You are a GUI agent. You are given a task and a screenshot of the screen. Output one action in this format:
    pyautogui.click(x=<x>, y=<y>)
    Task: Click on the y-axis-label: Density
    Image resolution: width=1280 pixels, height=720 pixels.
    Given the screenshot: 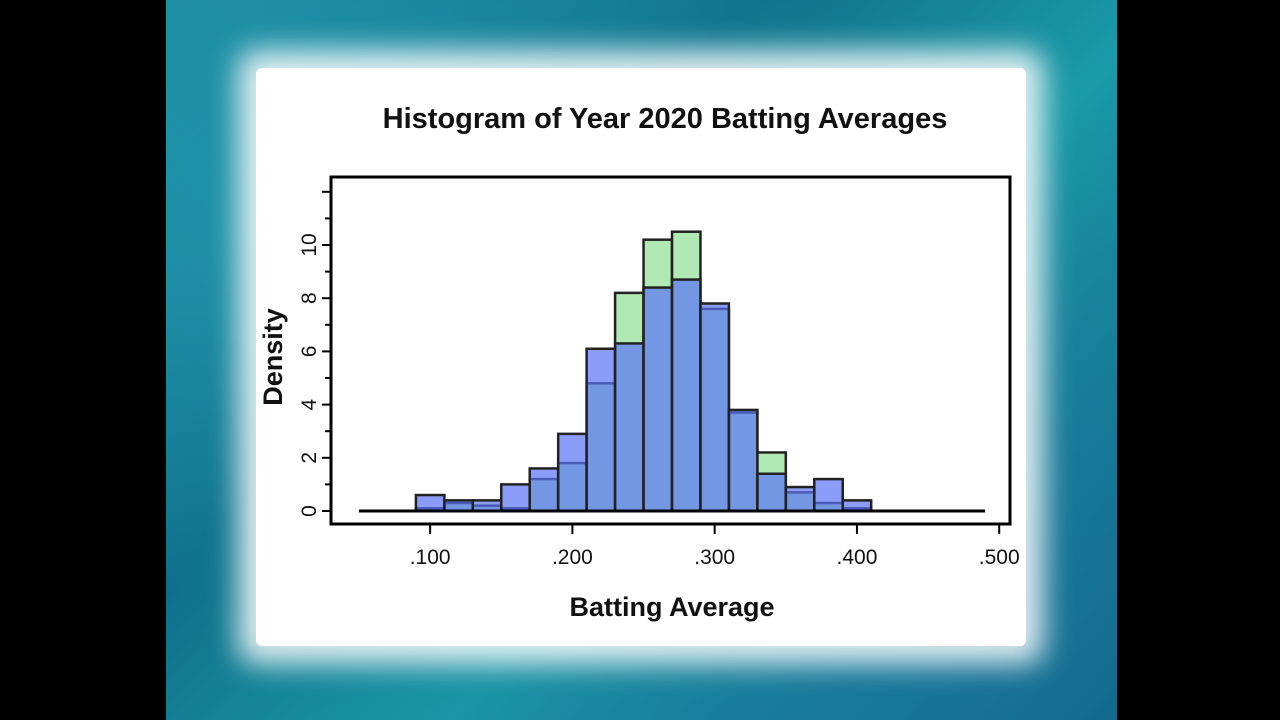 What is the action you would take?
    pyautogui.click(x=273, y=357)
    